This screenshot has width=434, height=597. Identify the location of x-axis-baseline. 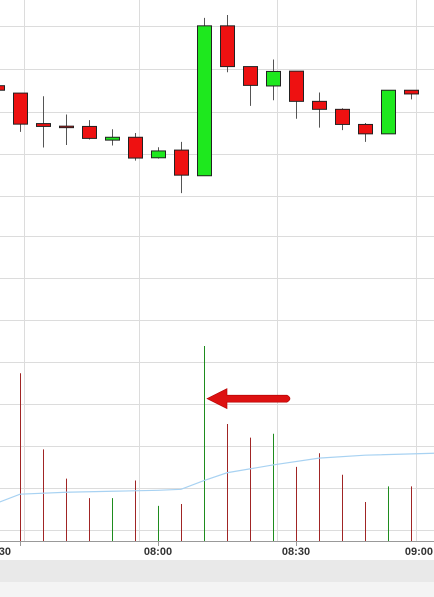
(217, 541).